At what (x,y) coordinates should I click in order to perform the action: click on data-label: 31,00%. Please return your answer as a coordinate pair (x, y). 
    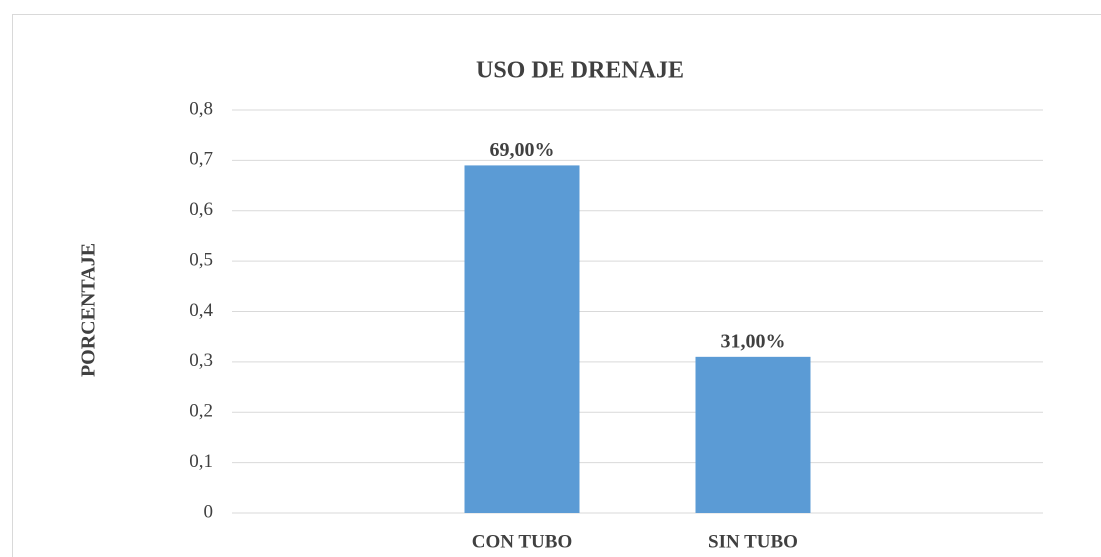
    Looking at the image, I should click on (753, 341).